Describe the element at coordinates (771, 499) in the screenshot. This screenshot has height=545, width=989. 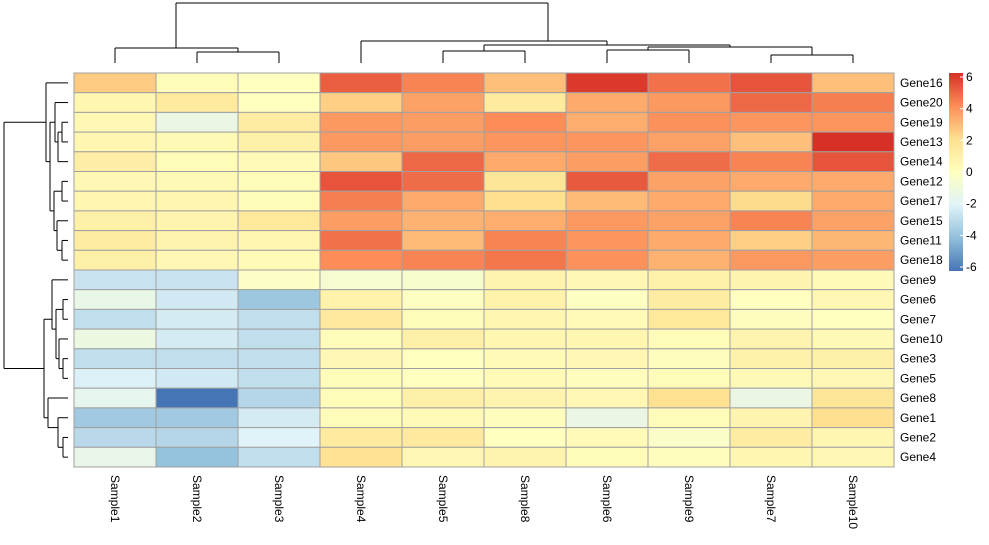
I see `column-label: Sample7` at that location.